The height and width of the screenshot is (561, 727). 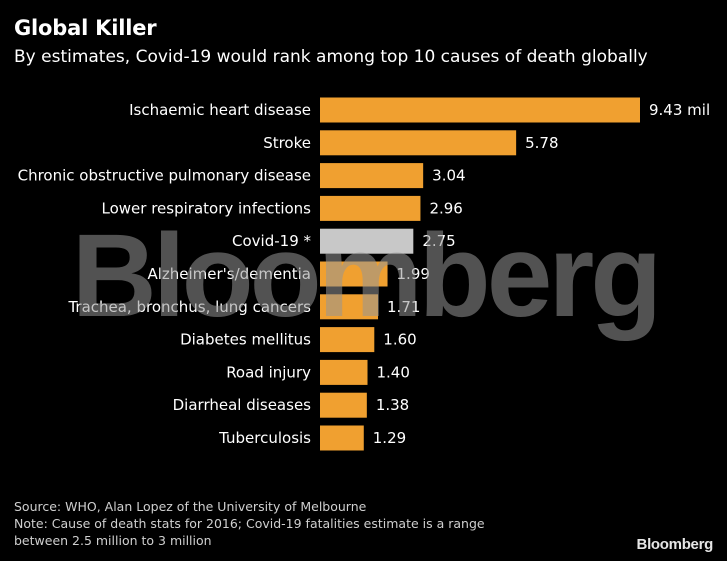 What do you see at coordinates (242, 405) in the screenshot?
I see `category-label: Diarrheal diseases` at bounding box center [242, 405].